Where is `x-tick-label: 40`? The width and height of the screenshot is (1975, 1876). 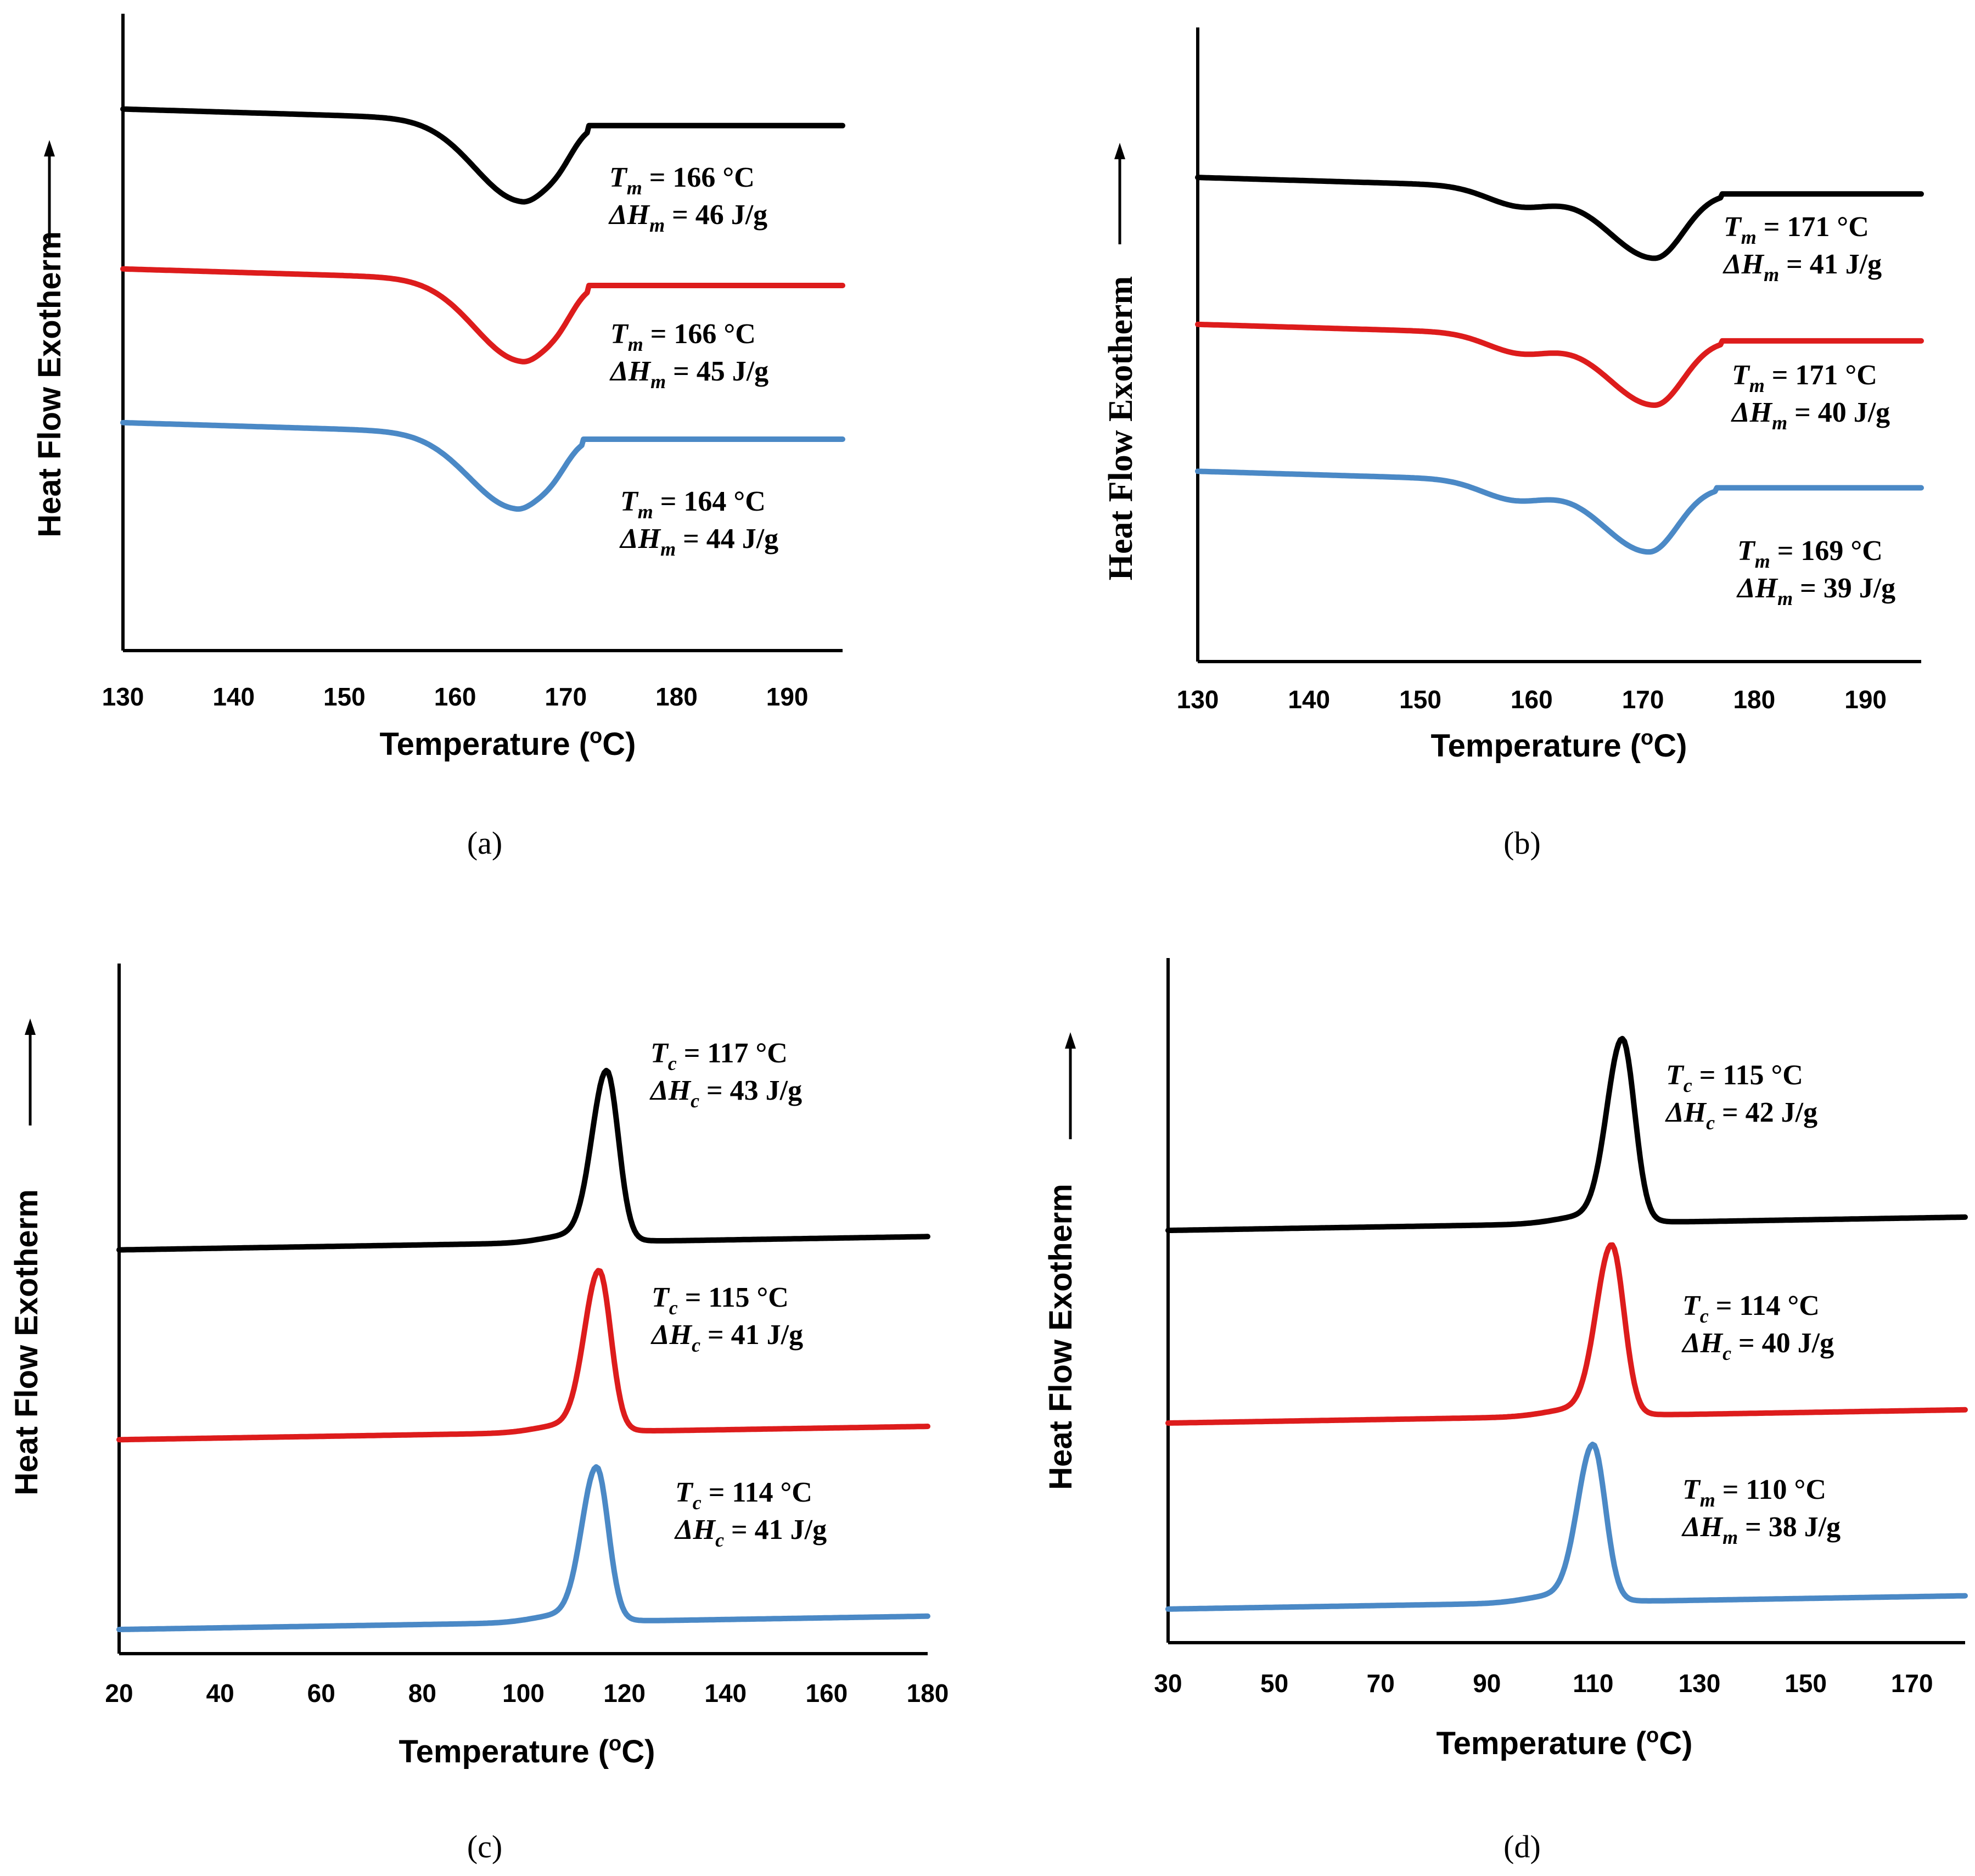 x-tick-label: 40 is located at coordinates (220, 1693).